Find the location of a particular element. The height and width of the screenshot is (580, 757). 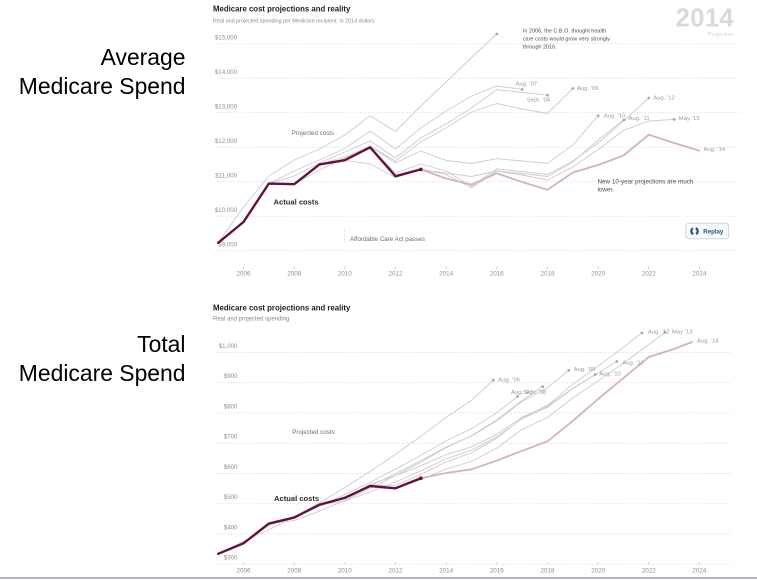

svg-text:In 2006, the C.B.O. thought he: In 2006, the C.B.O. thought health is located at coordinates (564, 31).